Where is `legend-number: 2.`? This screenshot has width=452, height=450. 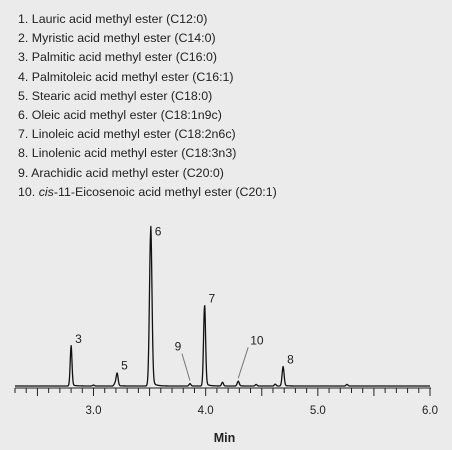 legend-number: 2. is located at coordinates (23, 38).